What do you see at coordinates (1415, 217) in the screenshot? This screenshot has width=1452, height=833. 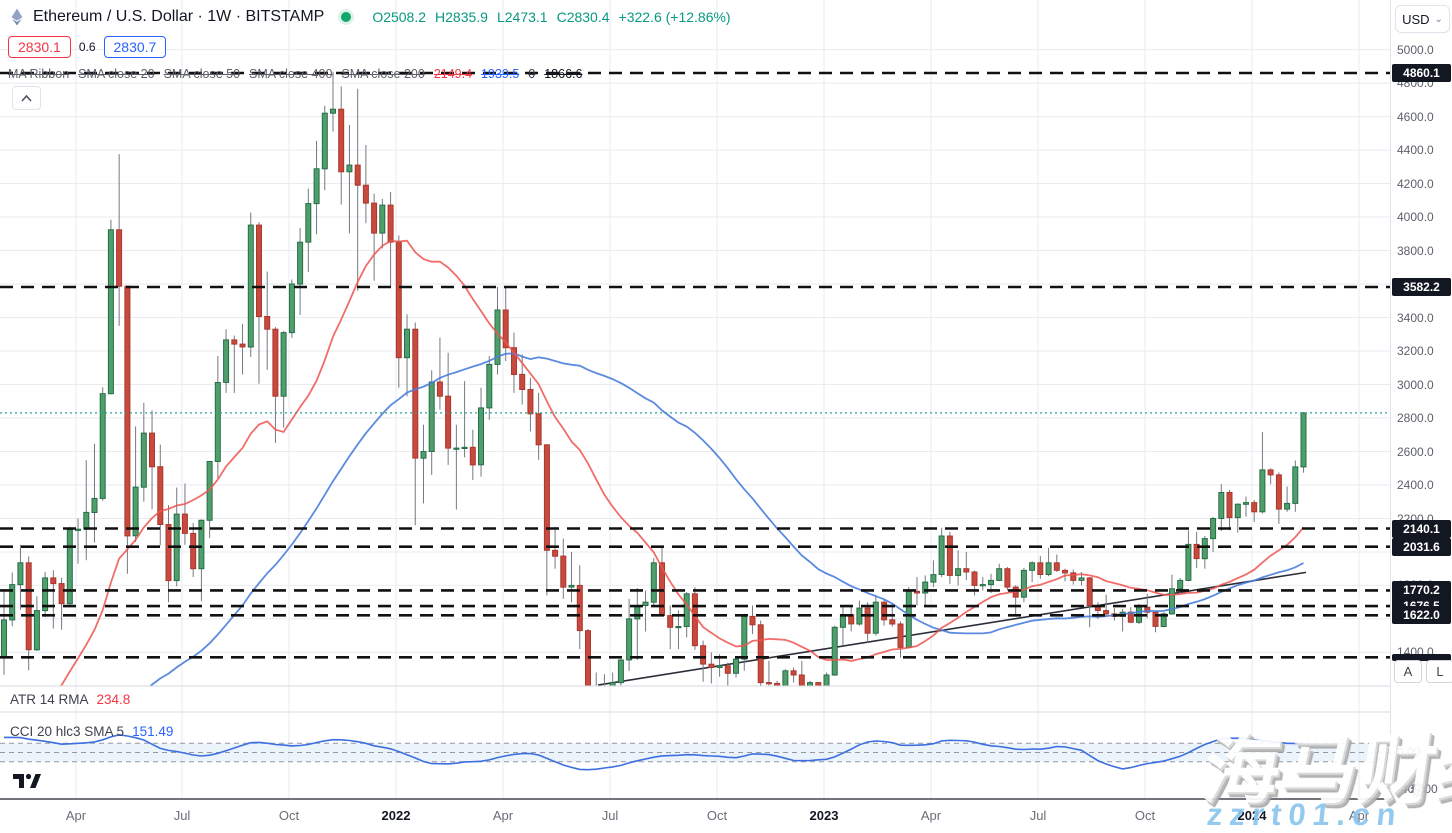 I see `price-tick-label: 4000.0` at bounding box center [1415, 217].